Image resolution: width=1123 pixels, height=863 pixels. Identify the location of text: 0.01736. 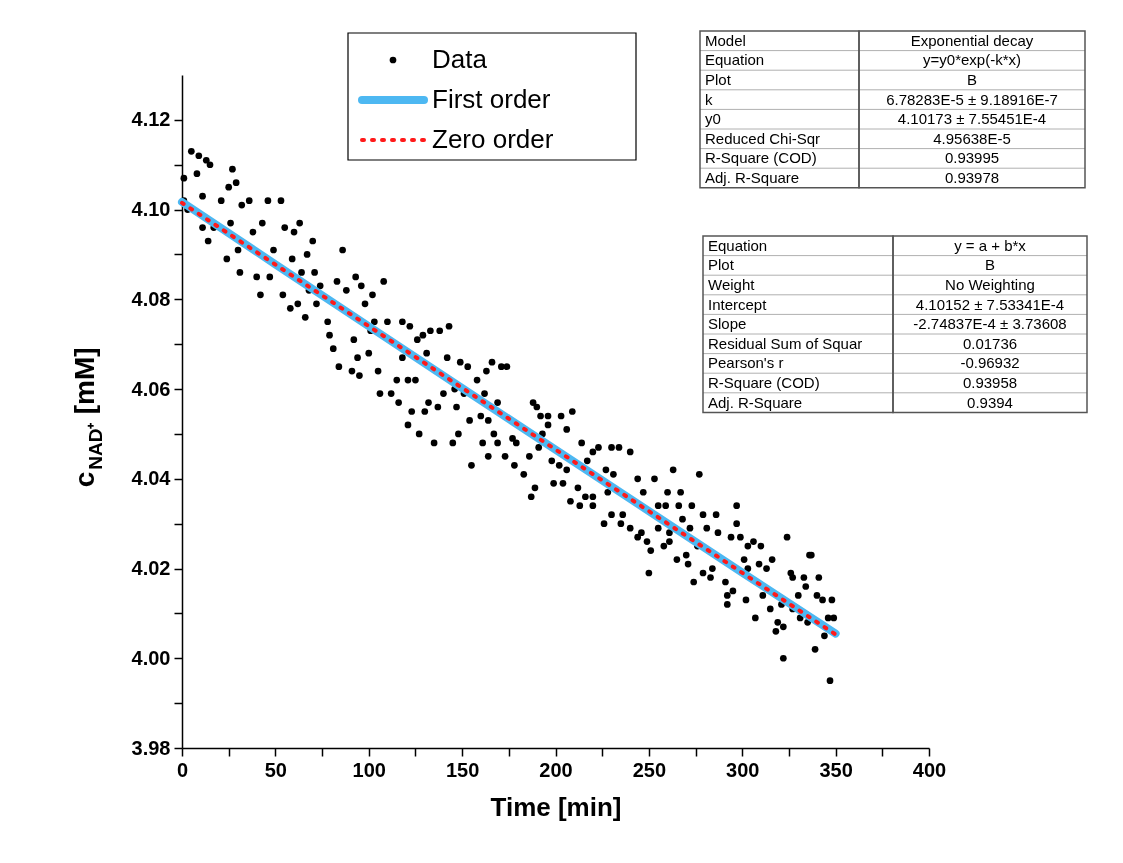
(990, 343).